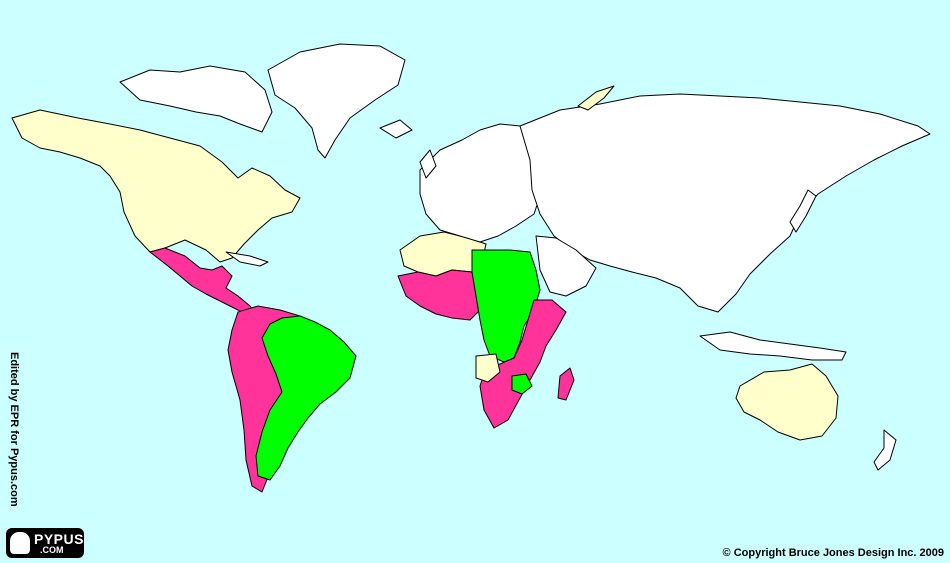 This screenshot has width=950, height=563. Describe the element at coordinates (204, 283) in the screenshot. I see `region-mexico-central-america` at that location.